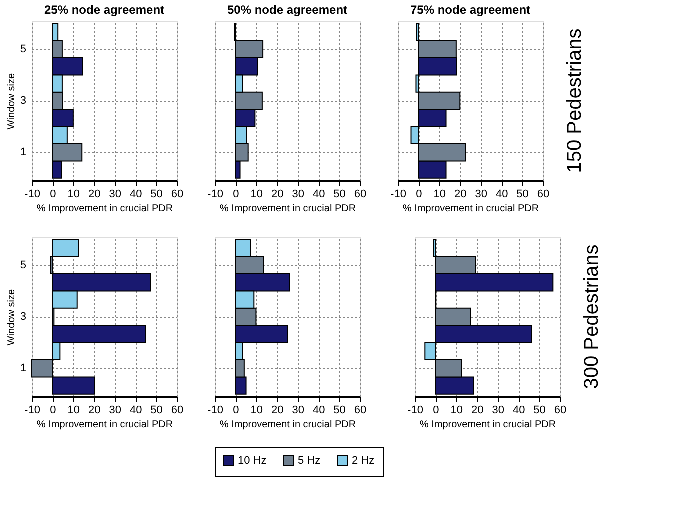 The image size is (691, 508). I want to click on chart-title: 50% node agreement, so click(287, 10).